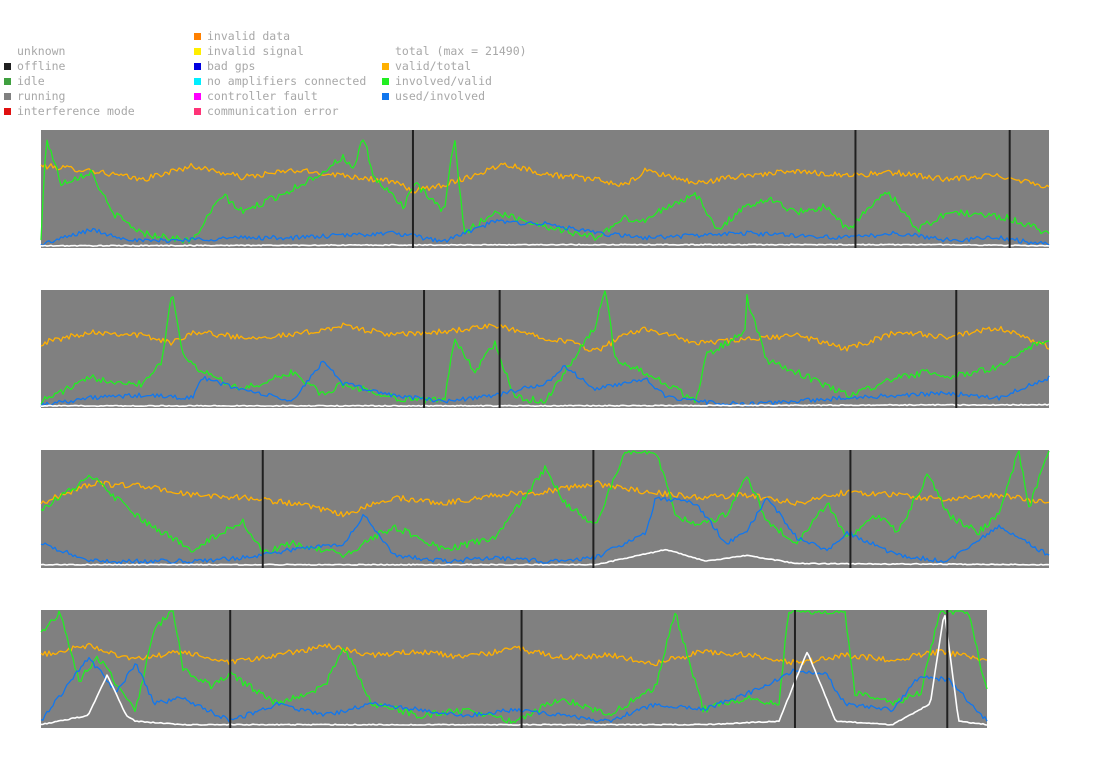 This screenshot has height=764, width=1095. What do you see at coordinates (31, 81) in the screenshot?
I see `legend-label: idle` at bounding box center [31, 81].